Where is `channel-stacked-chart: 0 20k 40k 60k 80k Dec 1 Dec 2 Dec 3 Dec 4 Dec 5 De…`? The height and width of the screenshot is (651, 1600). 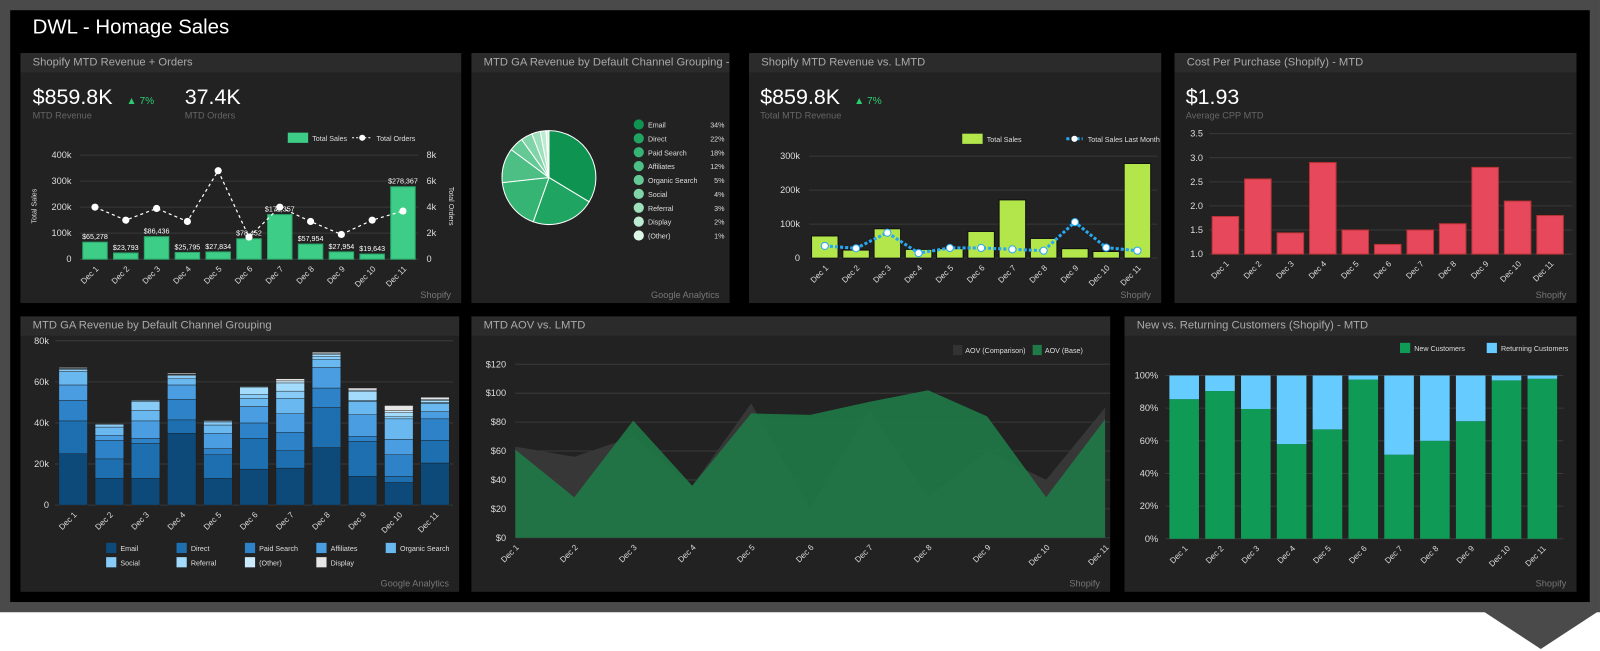 channel-stacked-chart: 0 20k 40k 60k 80k Dec 1 Dec 2 Dec 3 Dec 4 Dec 5 De… is located at coordinates (244, 452).